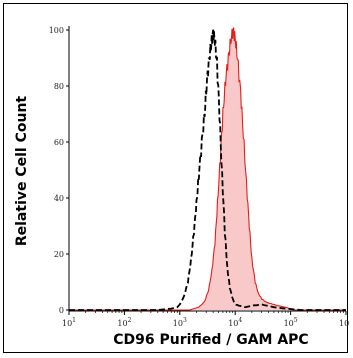 The width and height of the screenshot is (353, 358). What do you see at coordinates (291, 322) in the screenshot?
I see `x-tick-label: 10⁵` at bounding box center [291, 322].